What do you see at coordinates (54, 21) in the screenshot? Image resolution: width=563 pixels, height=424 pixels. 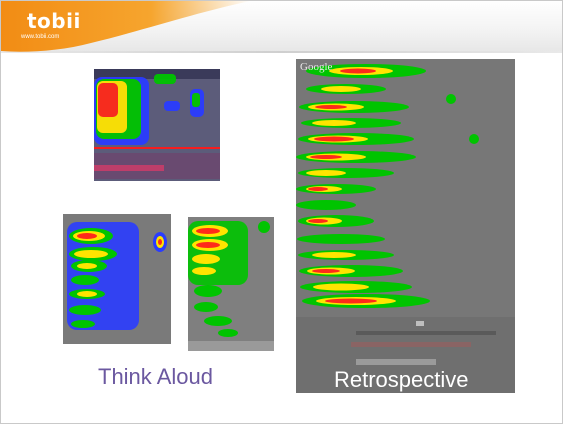 I see `tobii-logo: tobii` at bounding box center [54, 21].